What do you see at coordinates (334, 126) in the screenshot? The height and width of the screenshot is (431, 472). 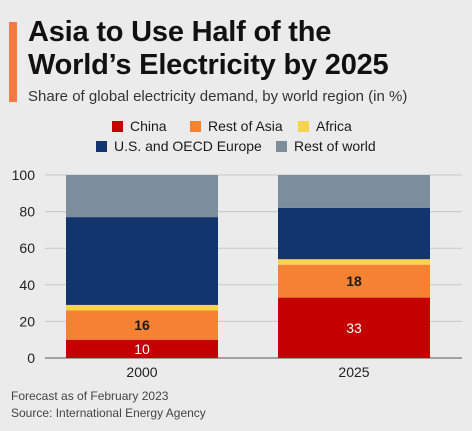 I see `legend-label-africa: Africa` at bounding box center [334, 126].